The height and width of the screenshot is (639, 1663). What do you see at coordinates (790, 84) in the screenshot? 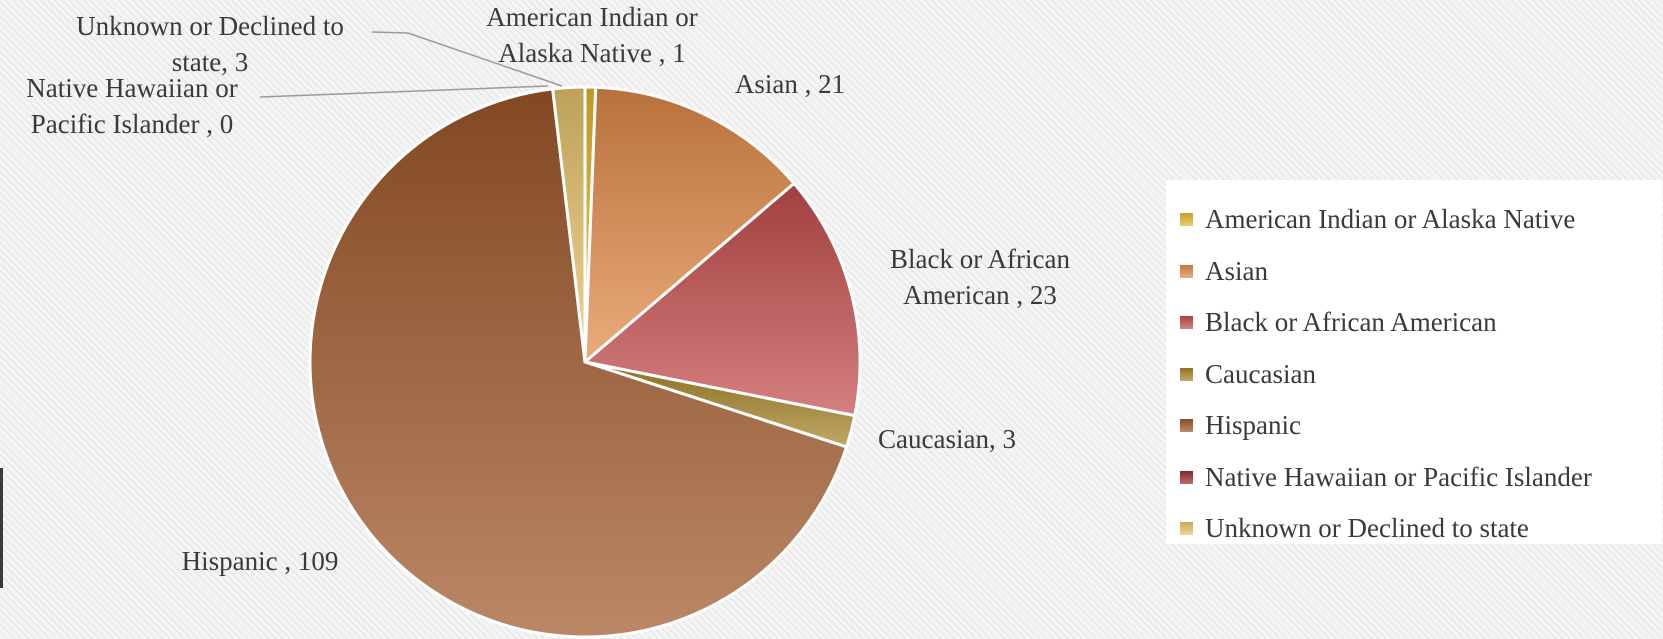
I see `data-label-asian: Asian , 21` at bounding box center [790, 84].